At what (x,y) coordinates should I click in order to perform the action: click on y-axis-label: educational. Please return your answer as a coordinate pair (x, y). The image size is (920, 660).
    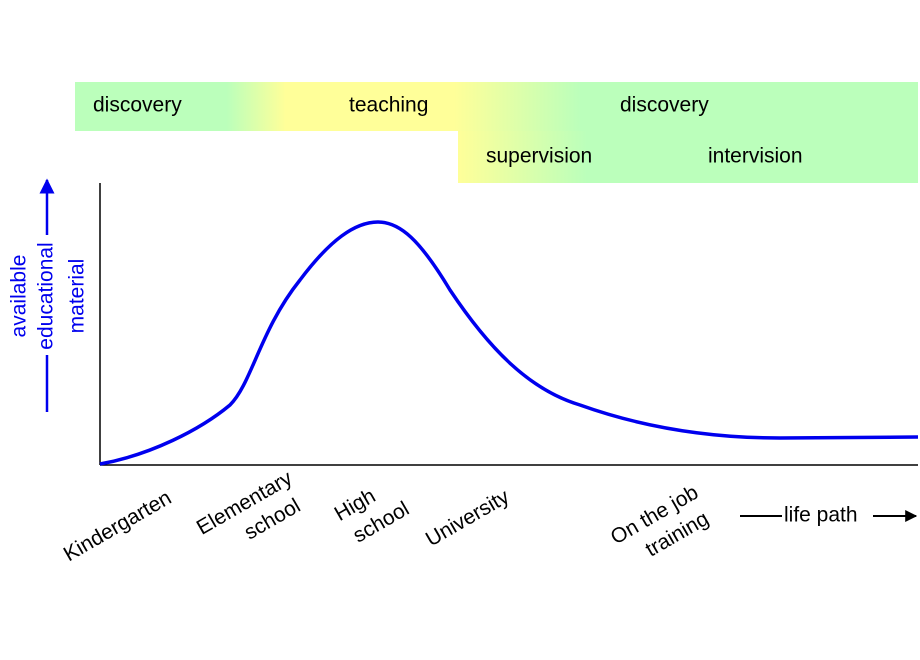
    Looking at the image, I should click on (46, 295).